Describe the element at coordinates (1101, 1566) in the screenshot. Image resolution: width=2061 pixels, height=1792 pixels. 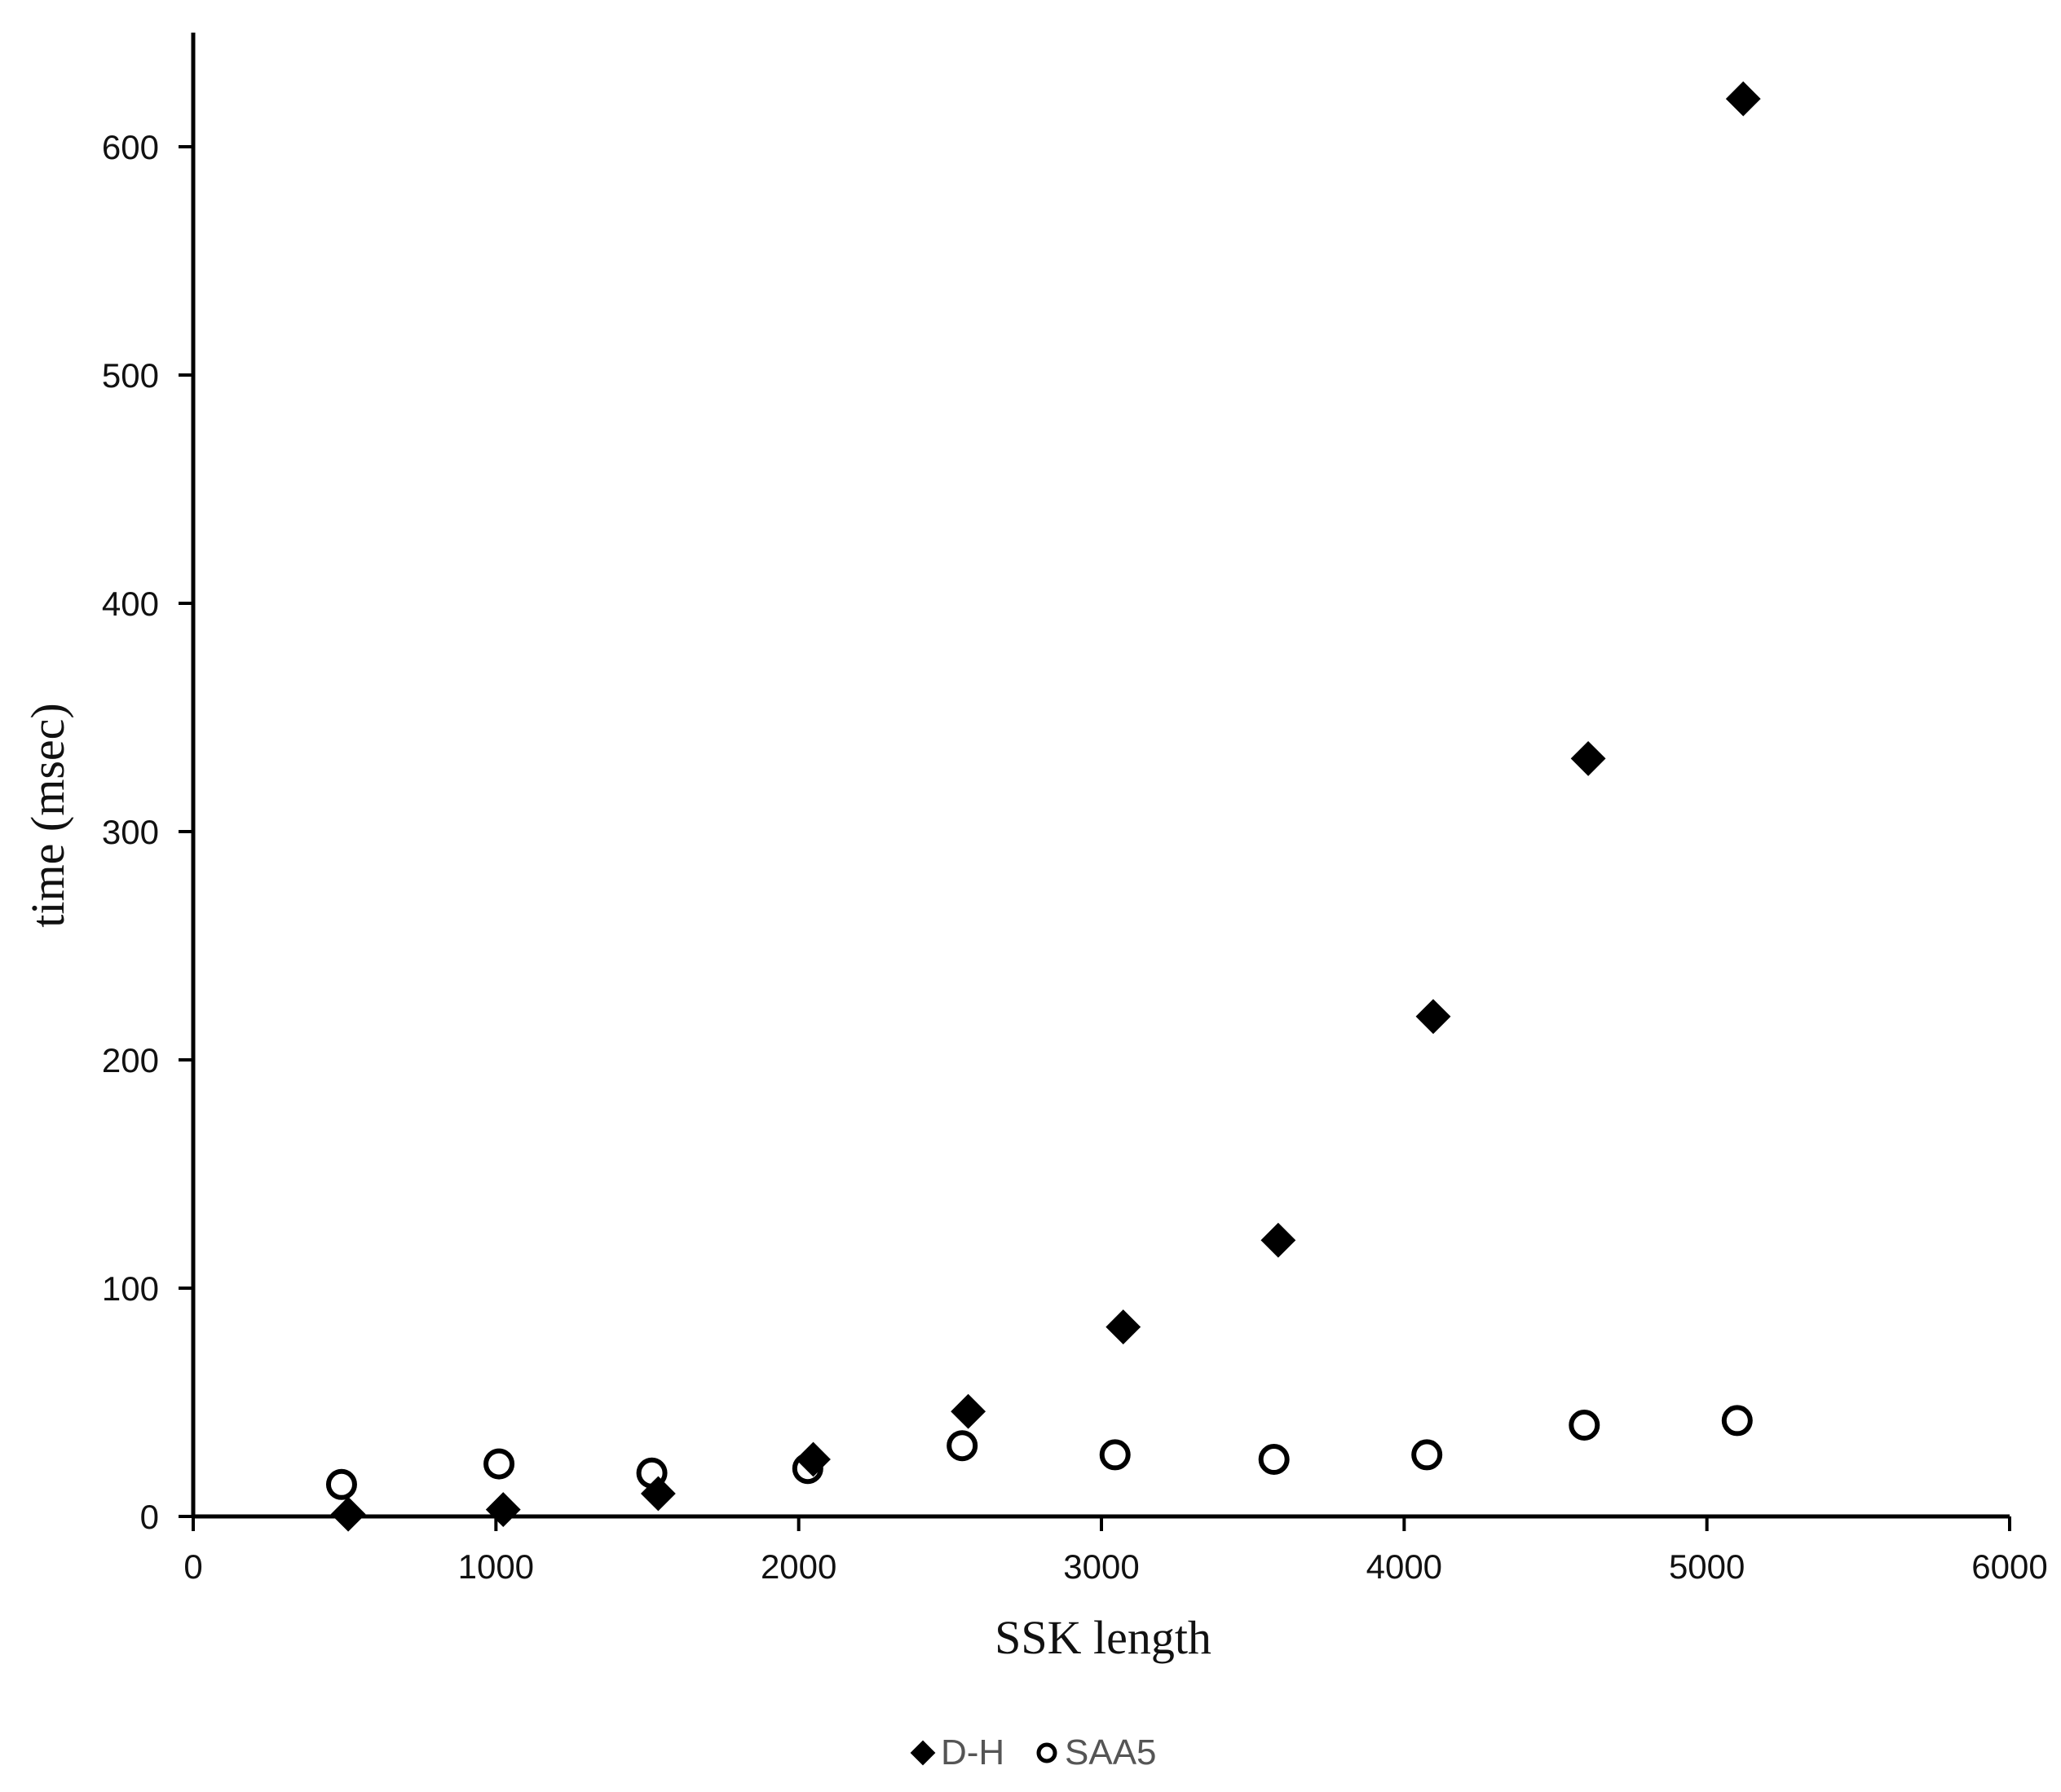
I see `x-tick-label: 3000` at that location.